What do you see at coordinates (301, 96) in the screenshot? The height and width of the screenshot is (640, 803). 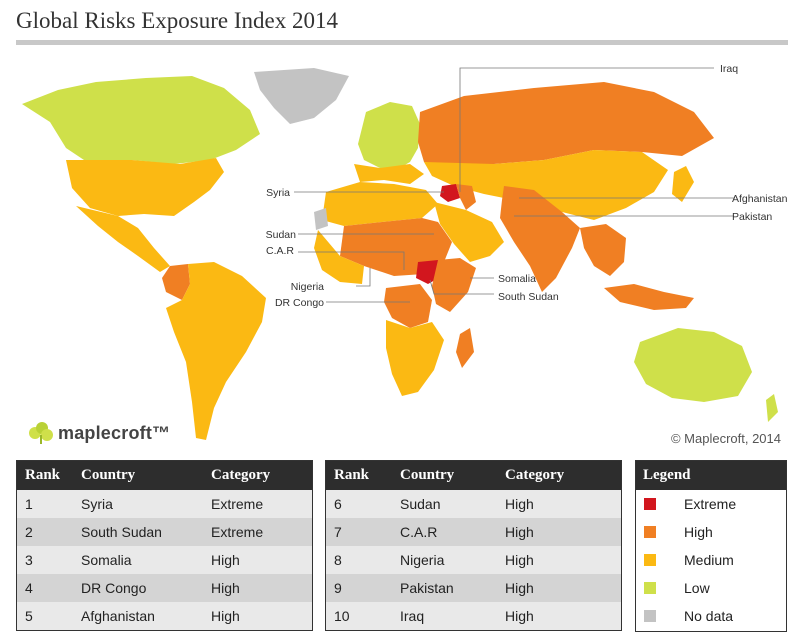 I see `region-greenland` at bounding box center [301, 96].